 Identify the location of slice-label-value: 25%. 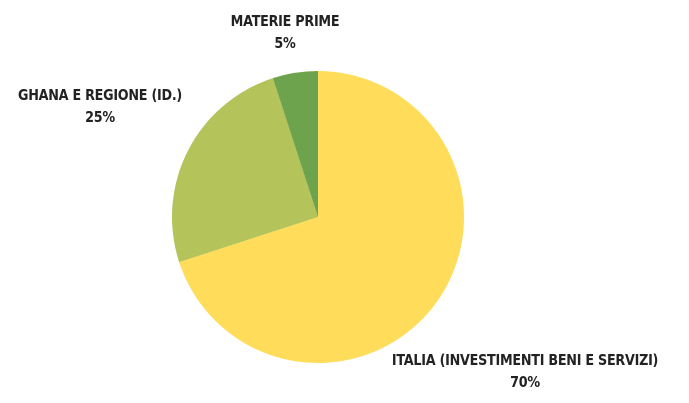
(100, 117).